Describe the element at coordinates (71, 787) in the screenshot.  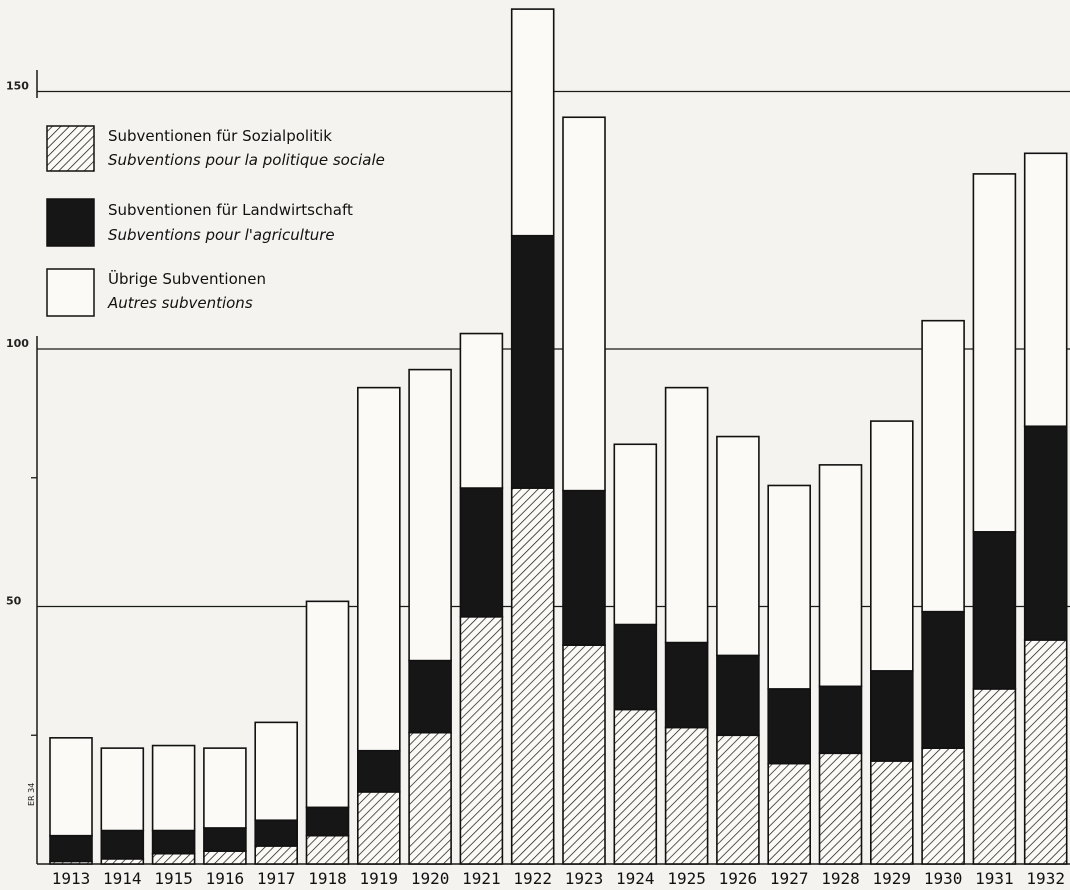
I see `bar-segment-uebrige-1913` at that location.